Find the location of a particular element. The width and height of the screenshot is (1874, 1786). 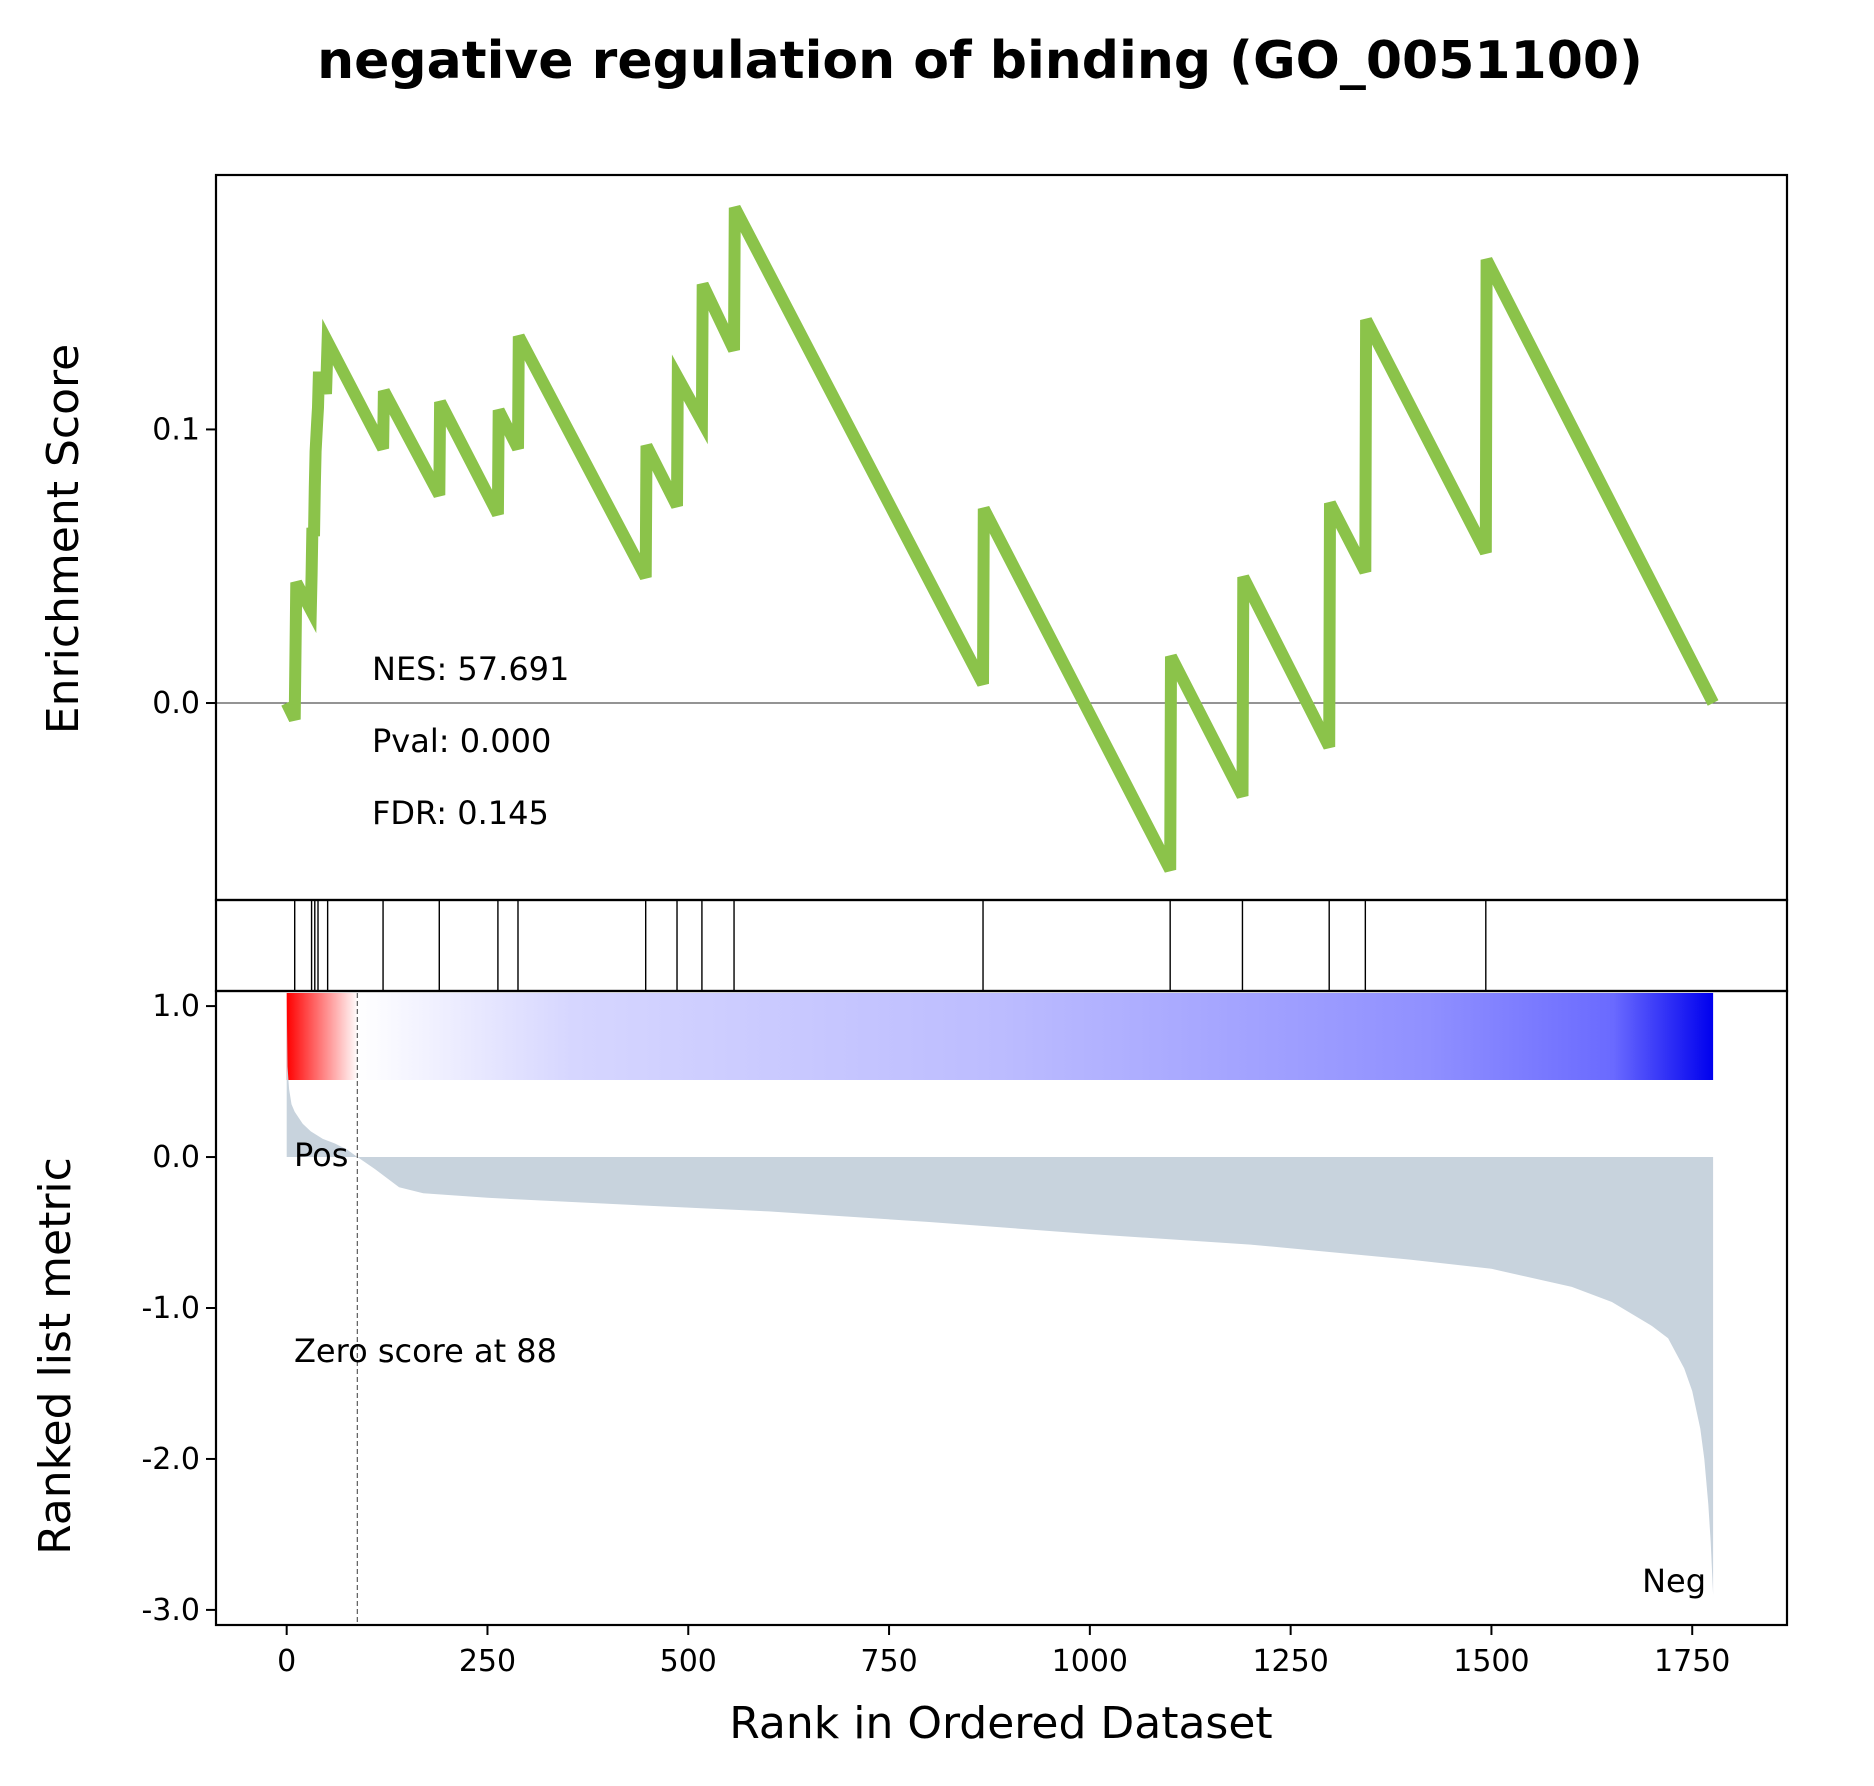

x-axis-ticks: 0 250 500 750 1000 1250 1500 1750 is located at coordinates (1003, 1652).